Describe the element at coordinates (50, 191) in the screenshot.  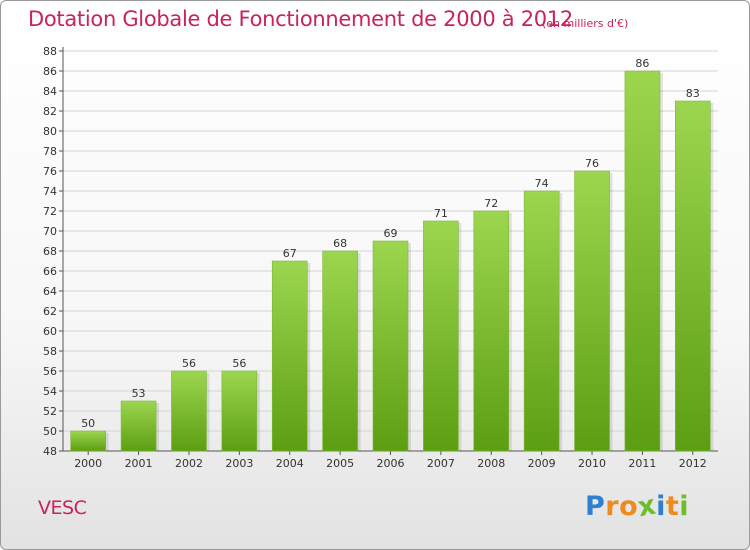
I see `y-tick-label: 74` at that location.